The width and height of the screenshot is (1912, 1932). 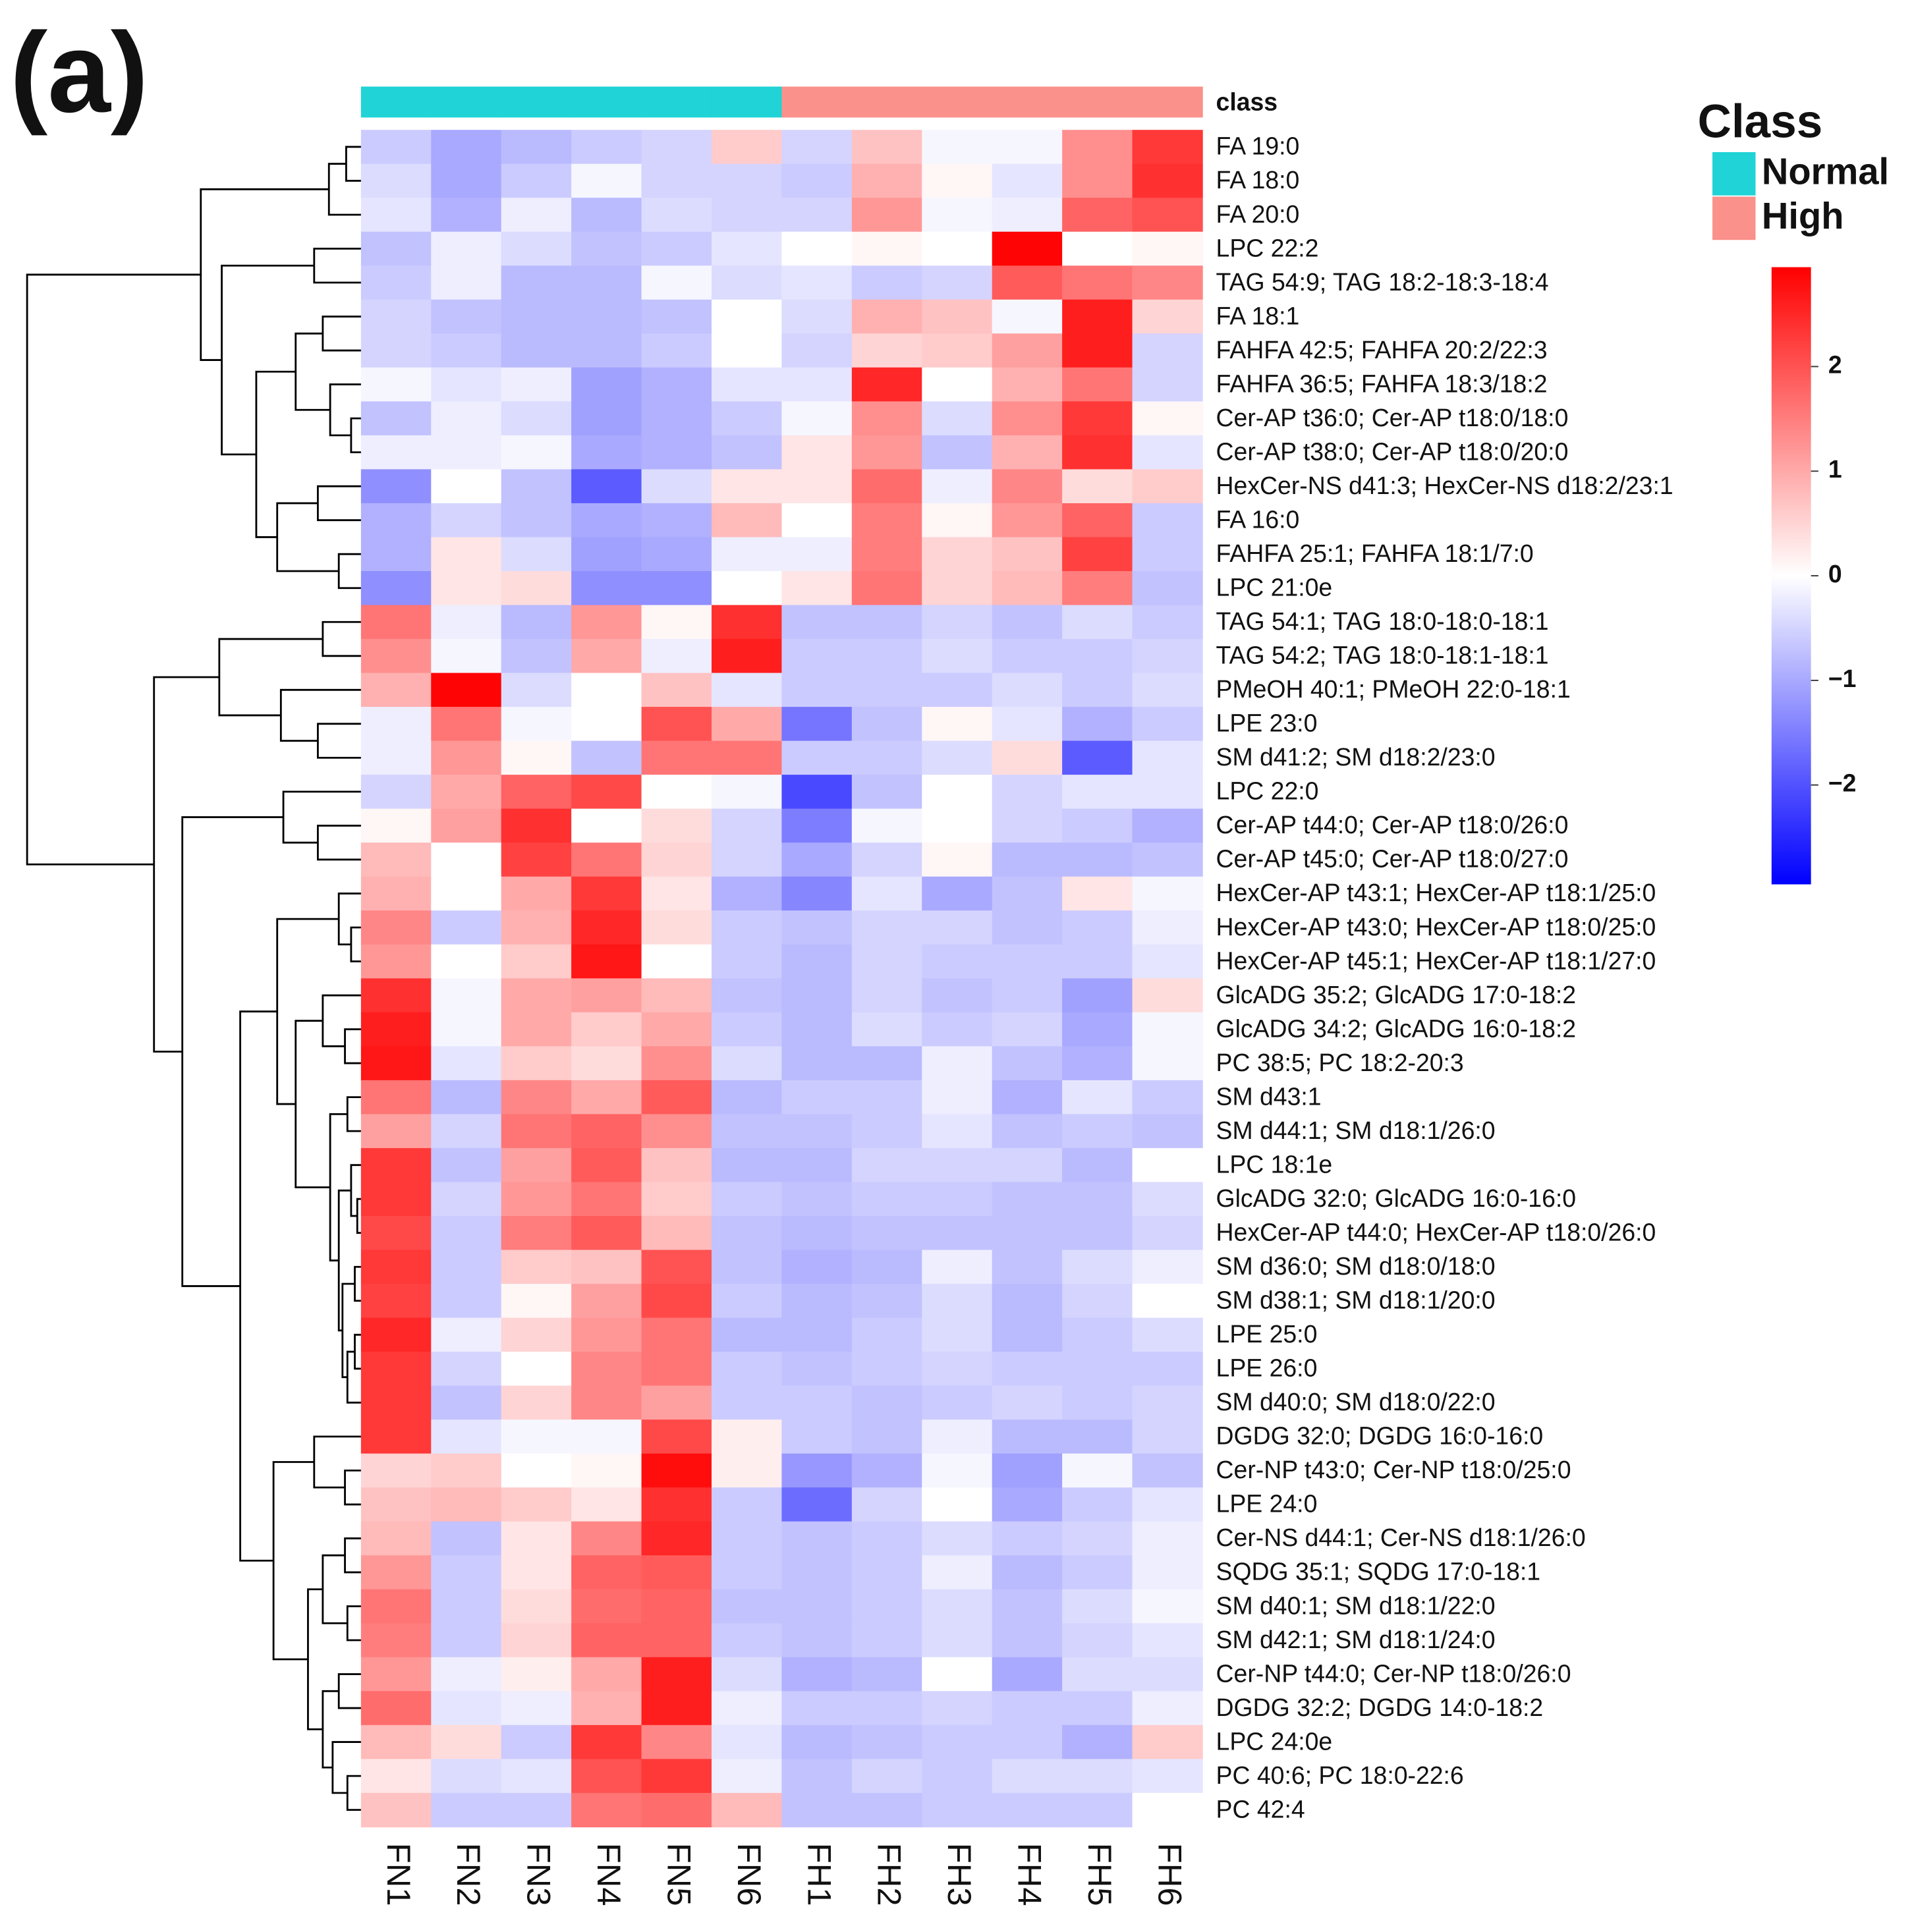 I want to click on legend-title: Class, so click(x=1760, y=122).